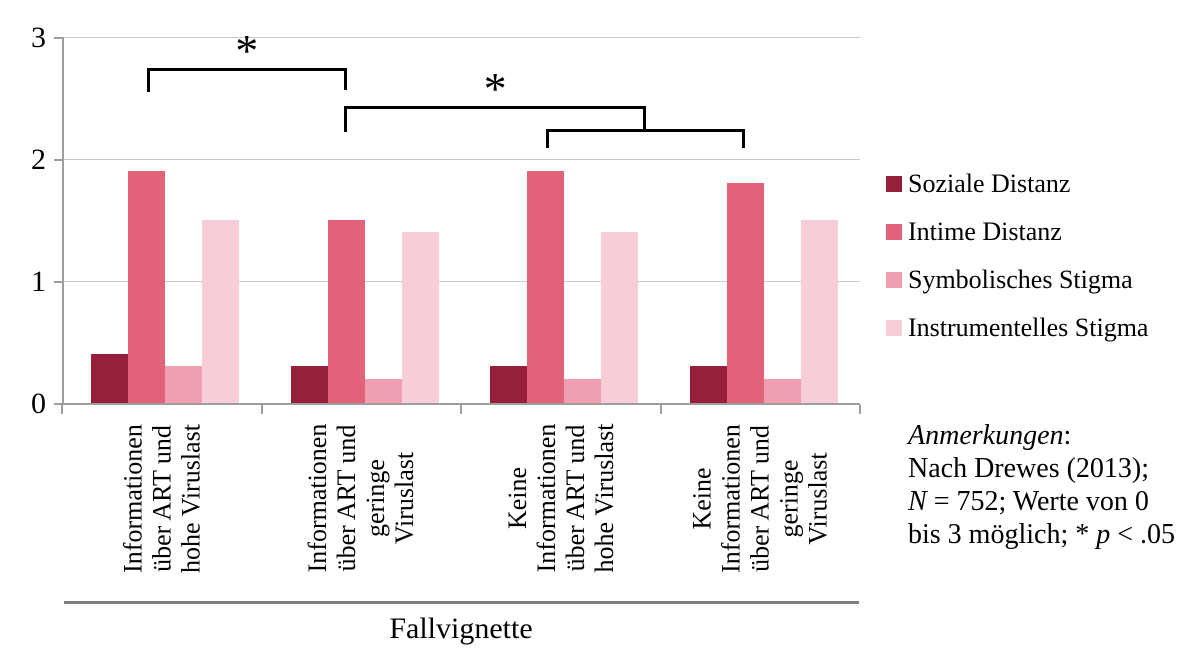 The height and width of the screenshot is (672, 1200). Describe the element at coordinates (345, 79) in the screenshot. I see `significance-bracket-1-right-leg` at that location.